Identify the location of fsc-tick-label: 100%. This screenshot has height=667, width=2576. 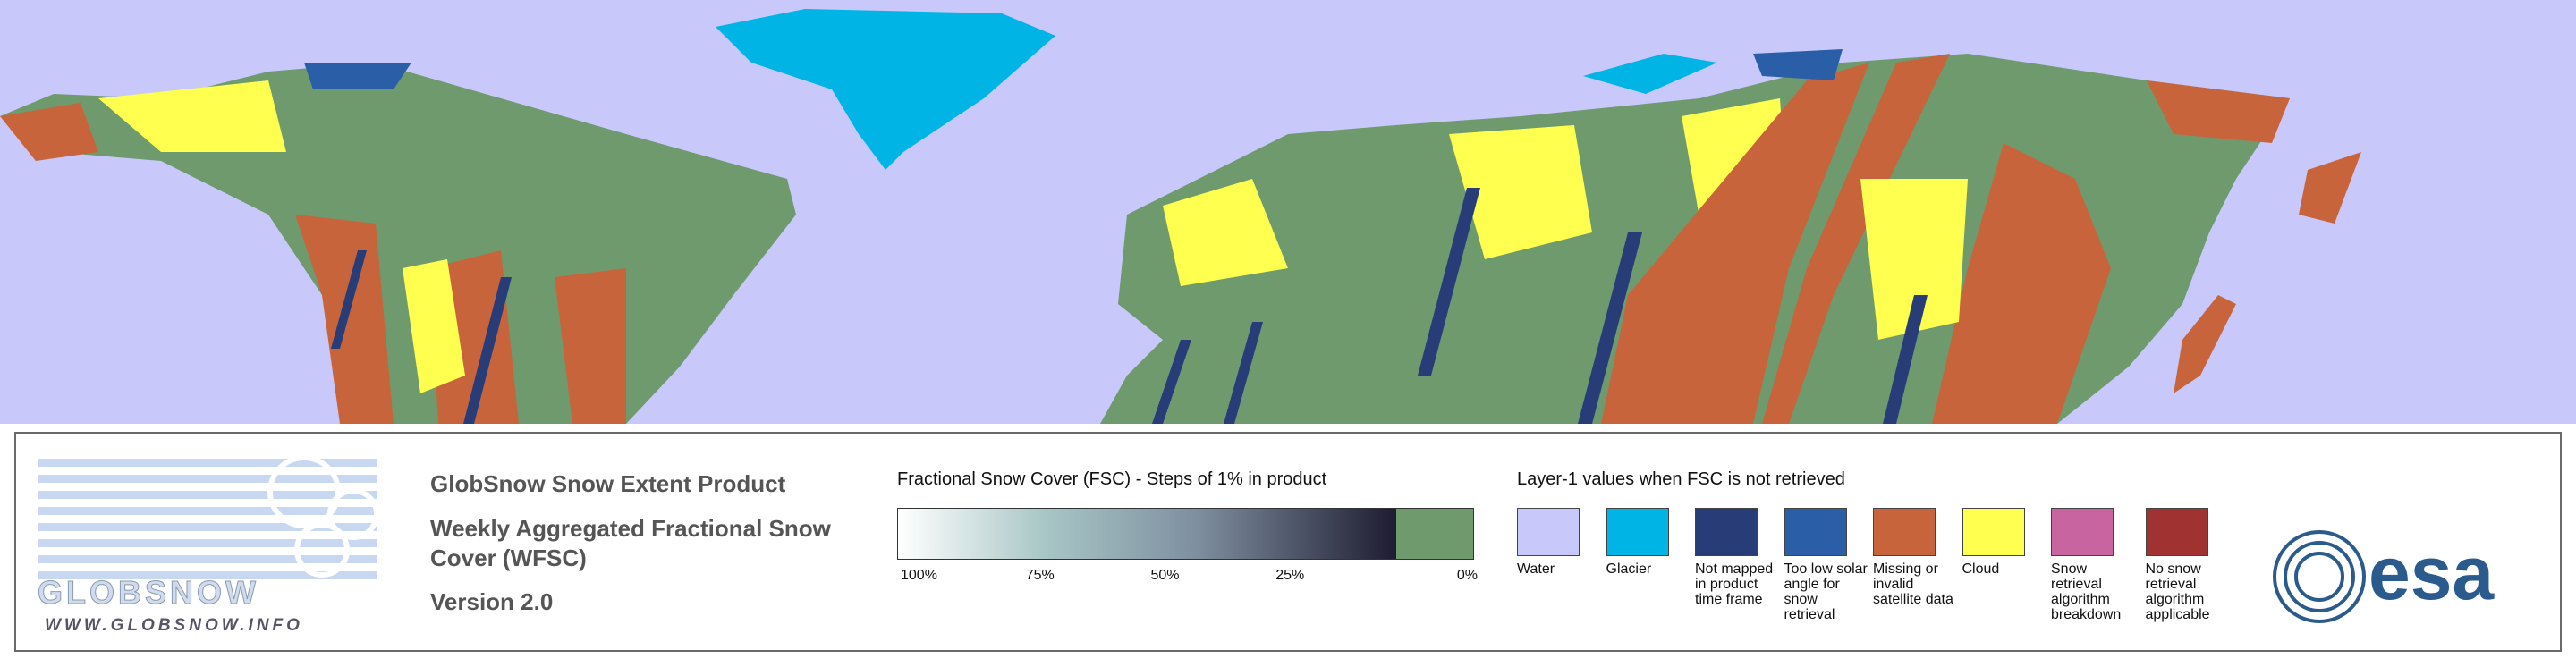
(919, 575).